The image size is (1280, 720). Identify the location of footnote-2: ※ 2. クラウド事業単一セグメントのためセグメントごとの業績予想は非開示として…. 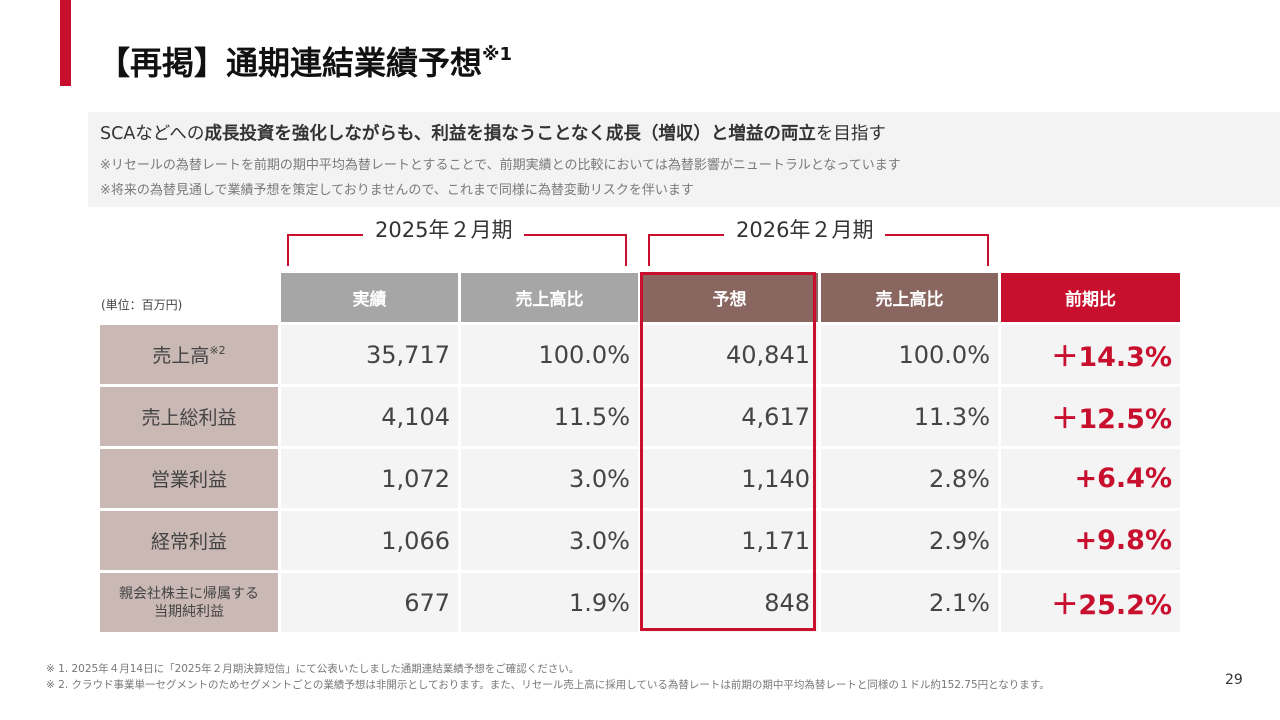
(548, 685).